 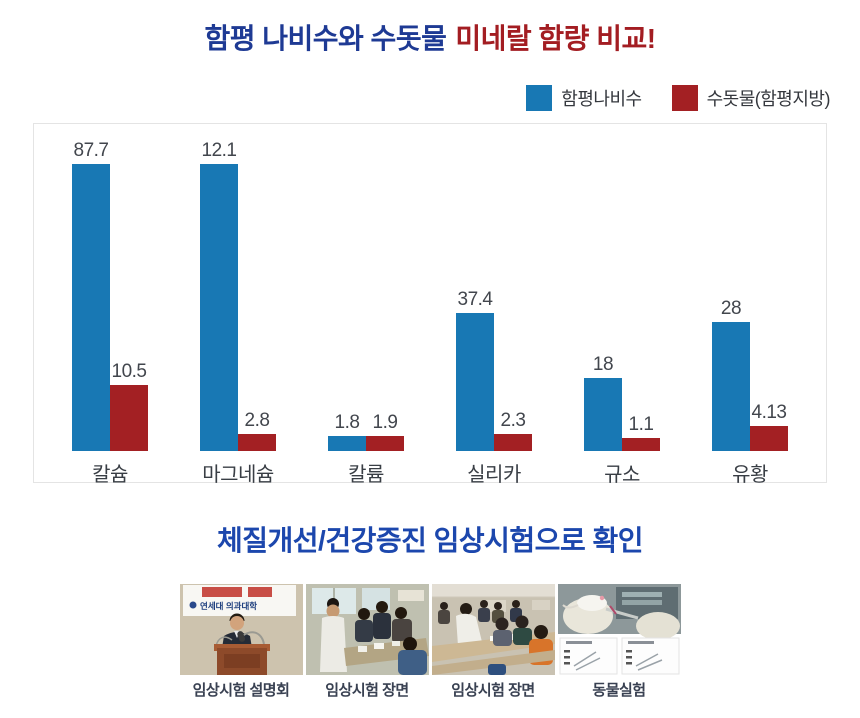 What do you see at coordinates (601, 99) in the screenshot?
I see `legend-label-nabisu: 함평나비수` at bounding box center [601, 99].